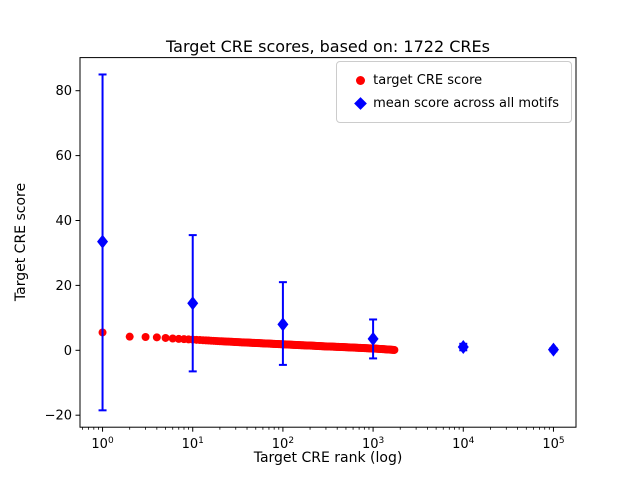  I want to click on svg-text: 80, so click(63, 91).